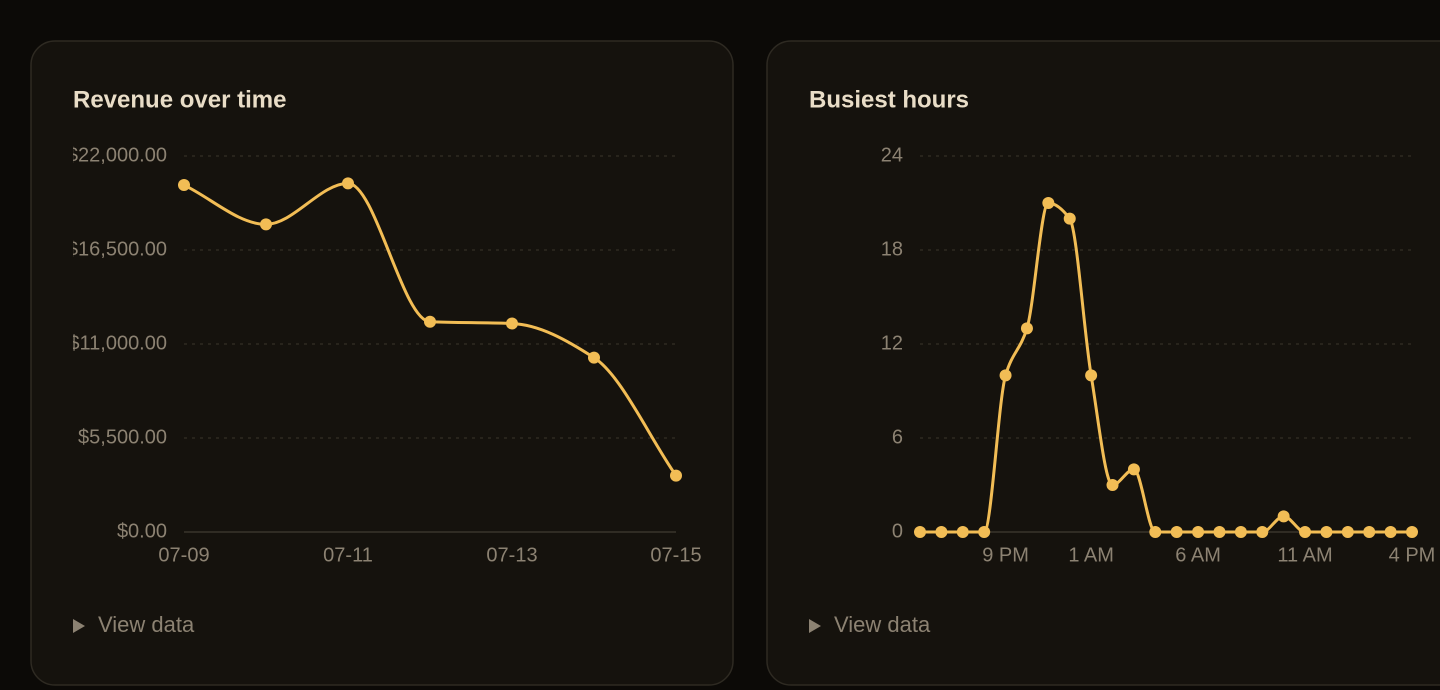  What do you see at coordinates (889, 99) in the screenshot?
I see `chart-title: Busiest hours` at bounding box center [889, 99].